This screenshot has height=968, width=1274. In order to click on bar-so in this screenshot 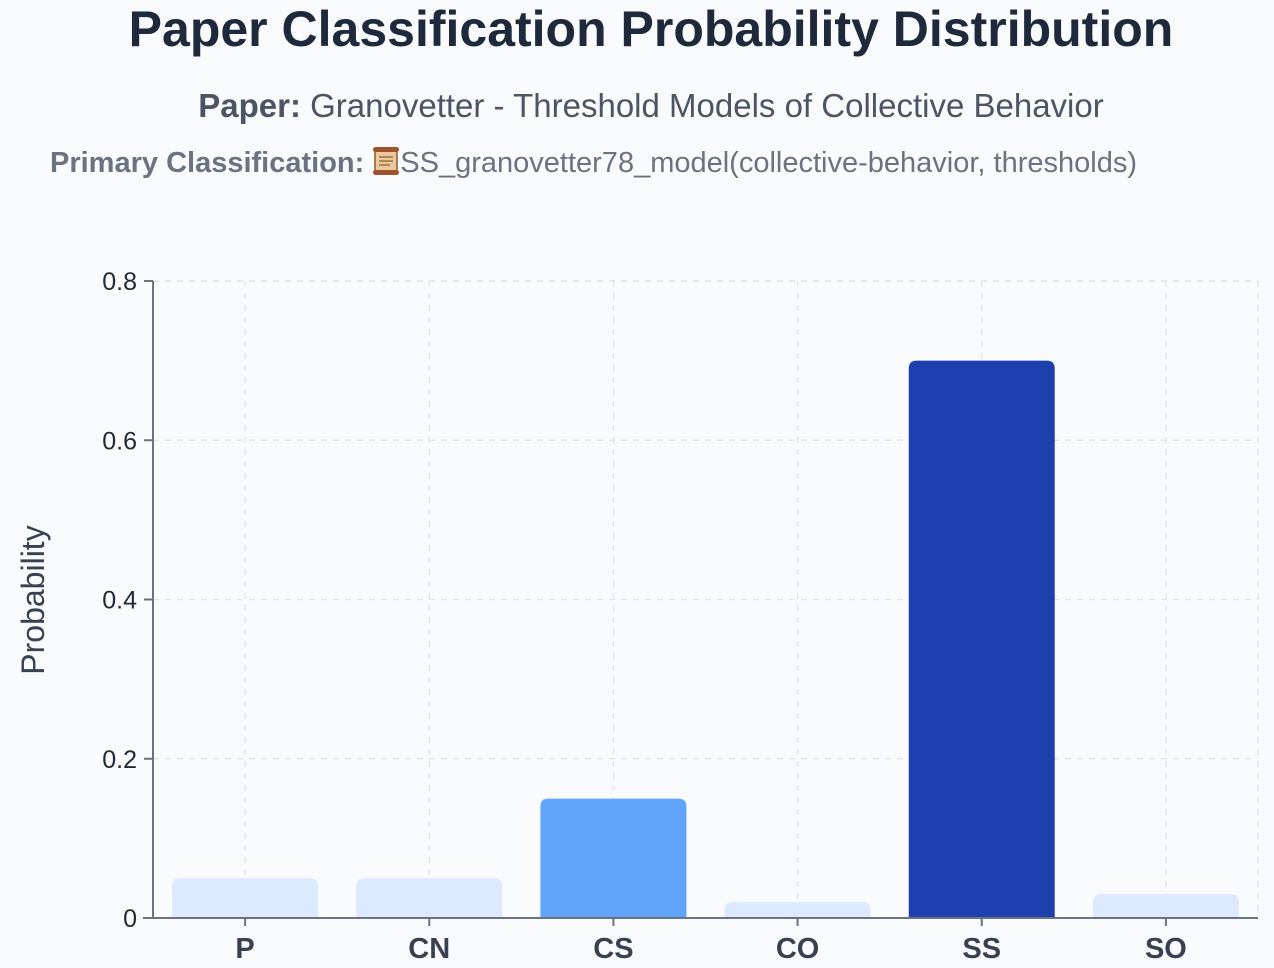, I will do `click(1165, 906)`.